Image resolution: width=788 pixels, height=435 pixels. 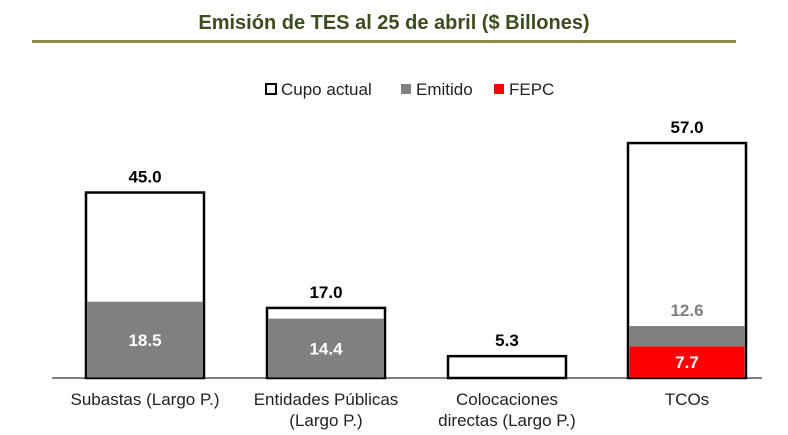 What do you see at coordinates (325, 420) in the screenshot?
I see `category-label-1-1: (Largo P.)` at bounding box center [325, 420].